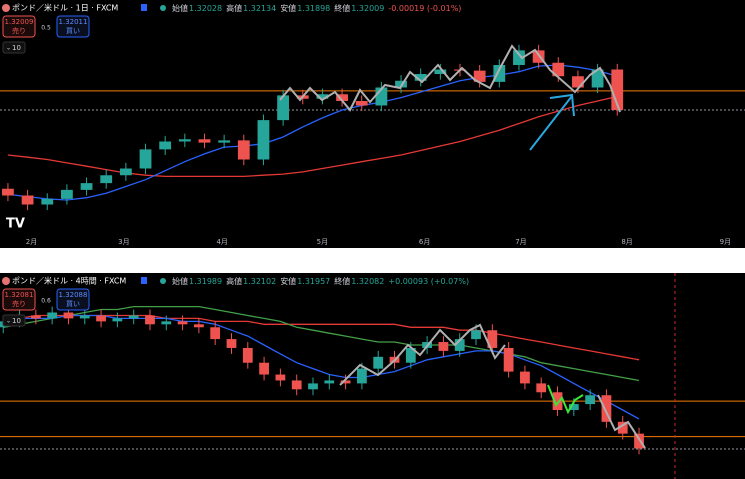  What do you see at coordinates (520, 242) in the screenshot?
I see `x-tick-label: 7月` at bounding box center [520, 242].